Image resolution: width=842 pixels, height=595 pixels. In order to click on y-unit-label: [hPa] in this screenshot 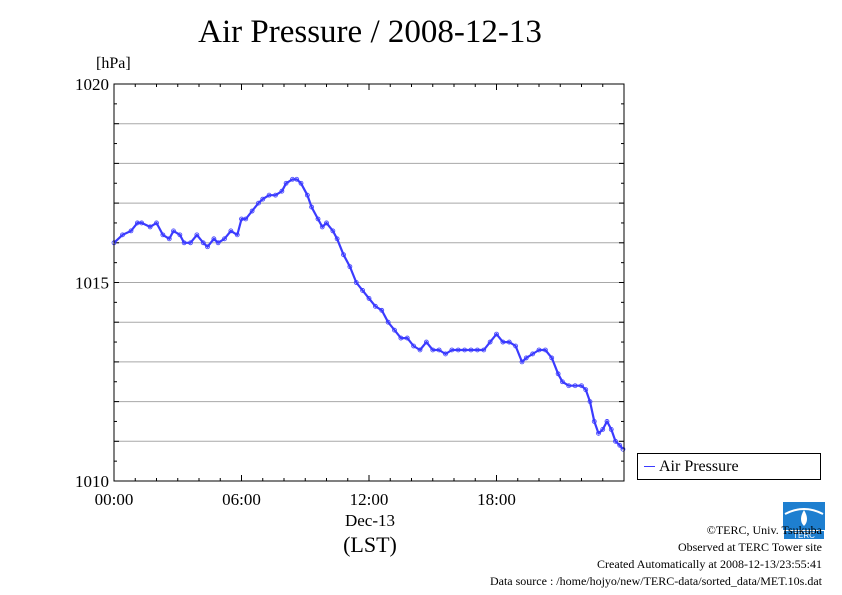, I will do `click(113, 63)`.